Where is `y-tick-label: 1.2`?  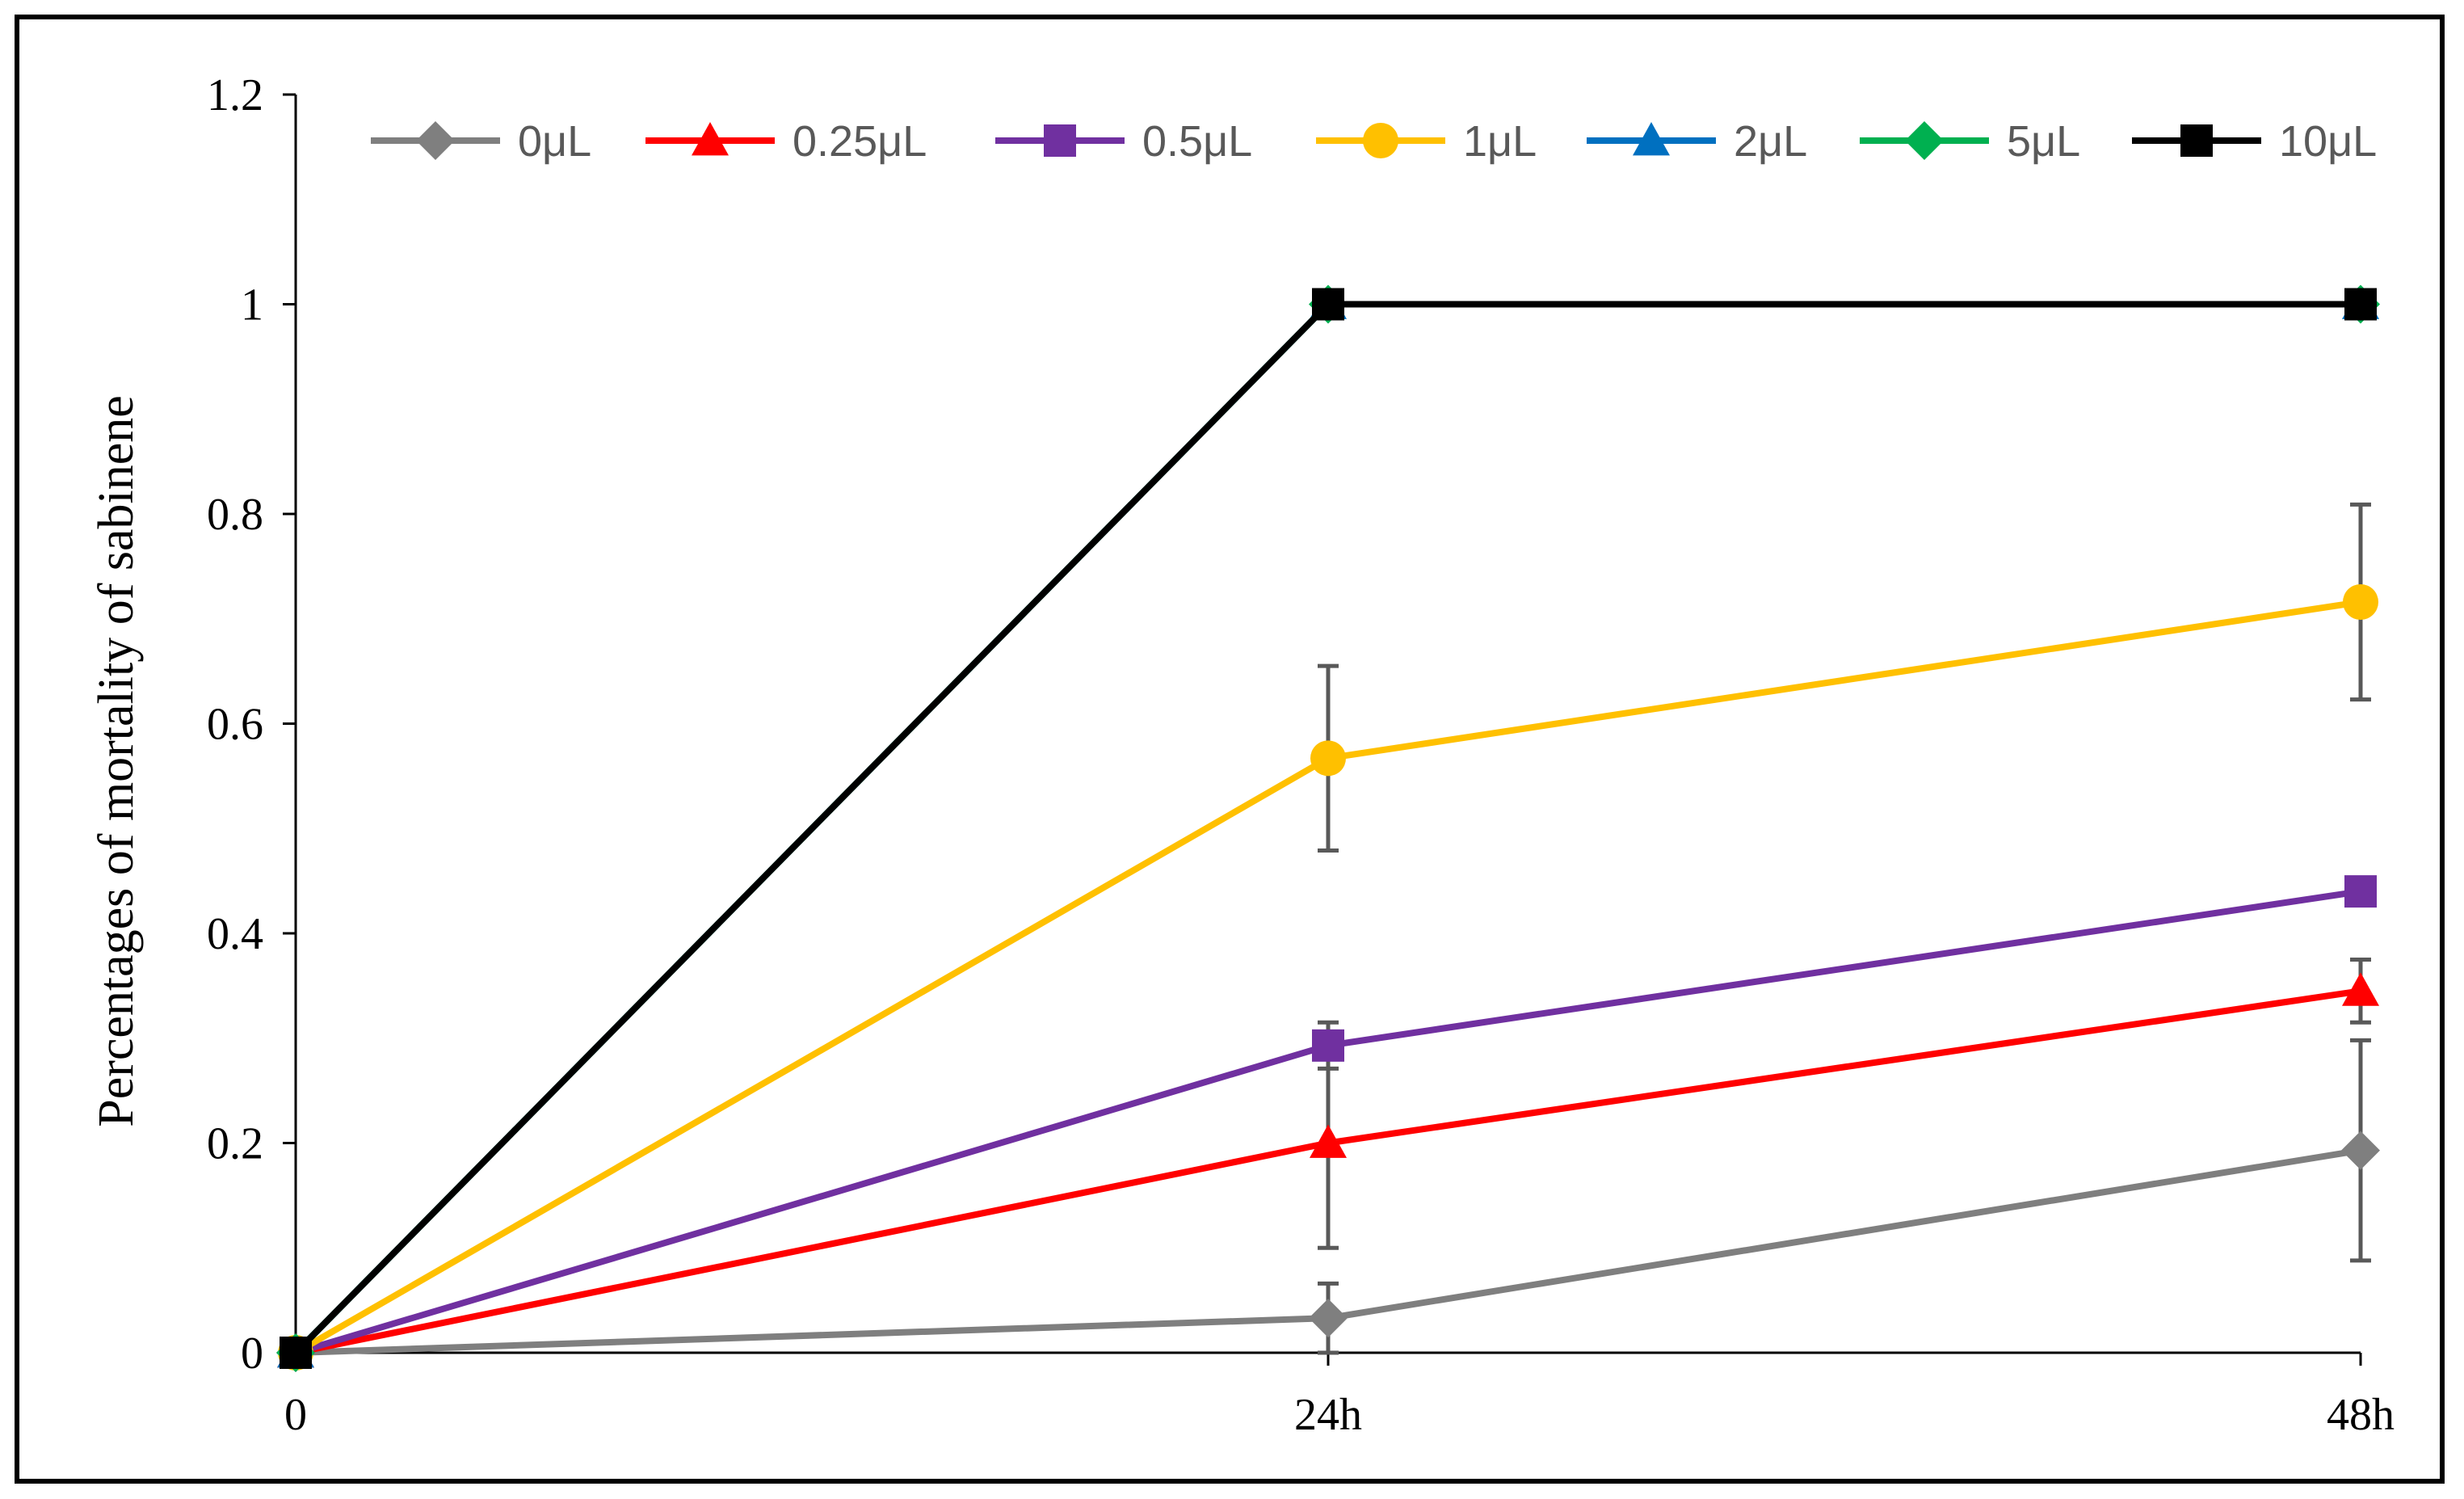
y-tick-label: 1.2 is located at coordinates (235, 95).